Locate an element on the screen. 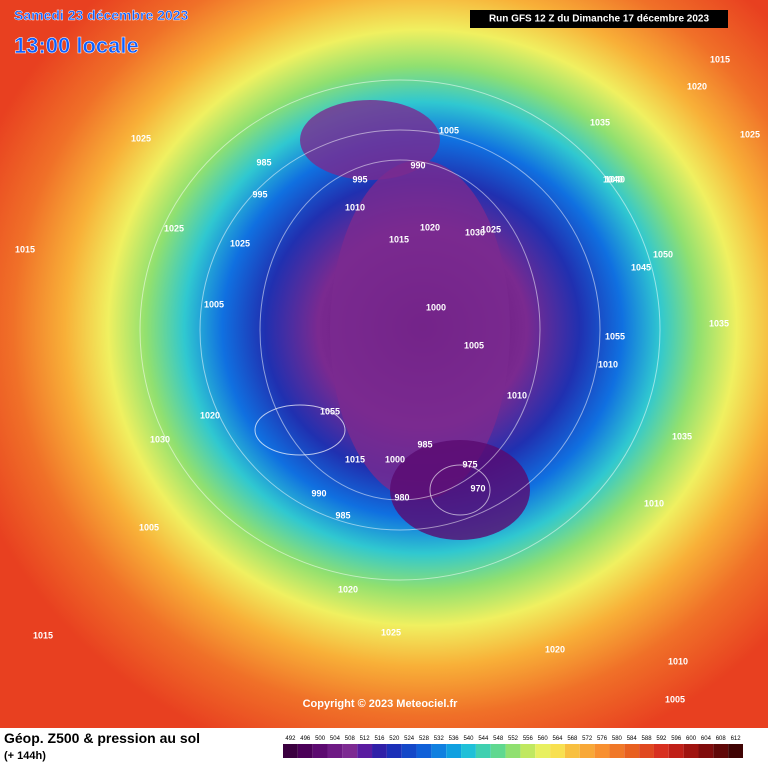 The image size is (768, 768). scale-label: 524 is located at coordinates (409, 739).